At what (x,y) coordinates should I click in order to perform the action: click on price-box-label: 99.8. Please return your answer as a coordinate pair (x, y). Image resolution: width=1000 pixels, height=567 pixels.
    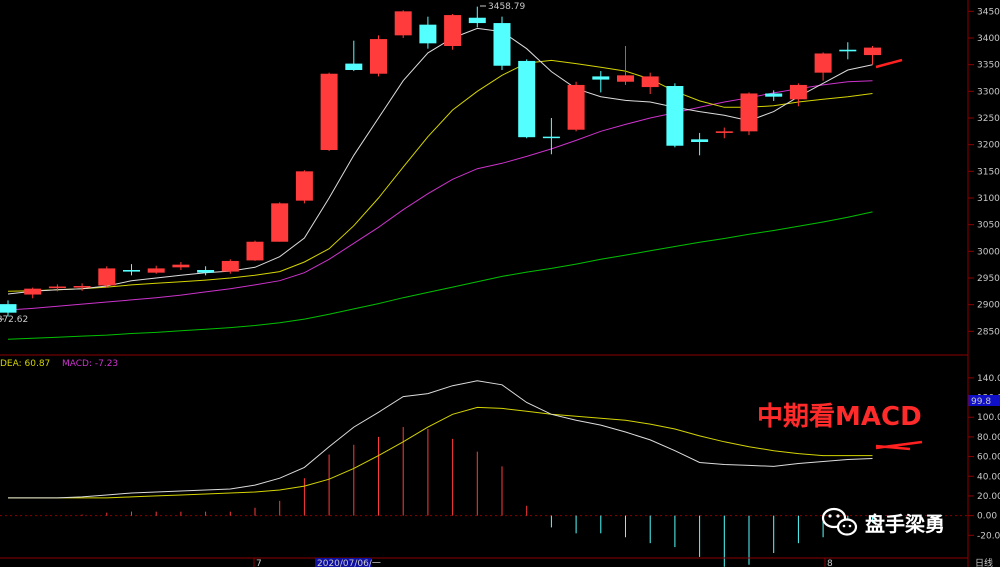
    Looking at the image, I should click on (981, 402).